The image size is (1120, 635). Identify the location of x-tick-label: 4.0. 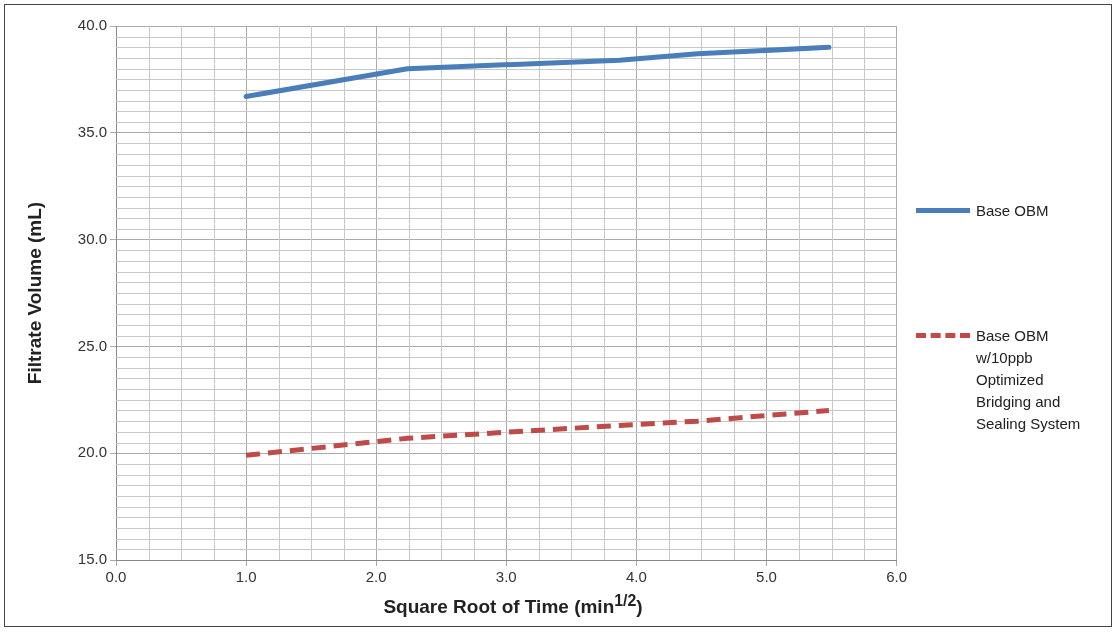
(636, 577).